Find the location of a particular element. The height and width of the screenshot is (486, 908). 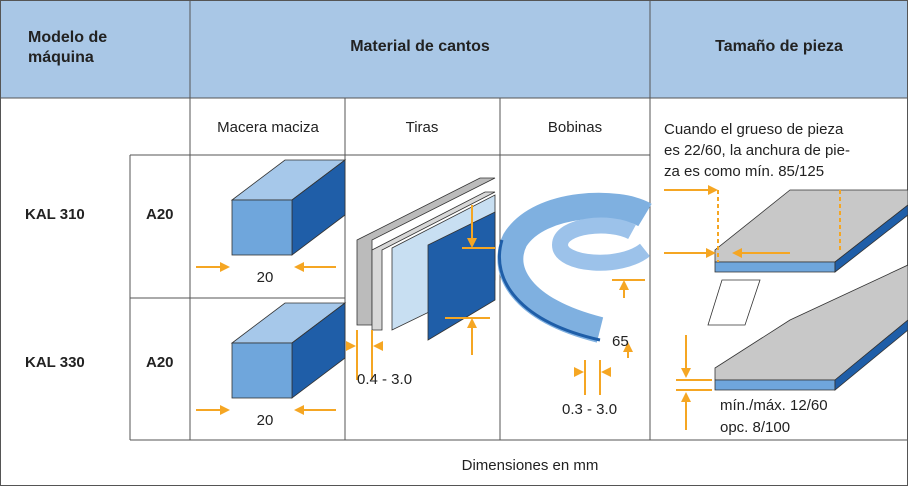

header-cell: Tamaño de pieza is located at coordinates (779, 46).